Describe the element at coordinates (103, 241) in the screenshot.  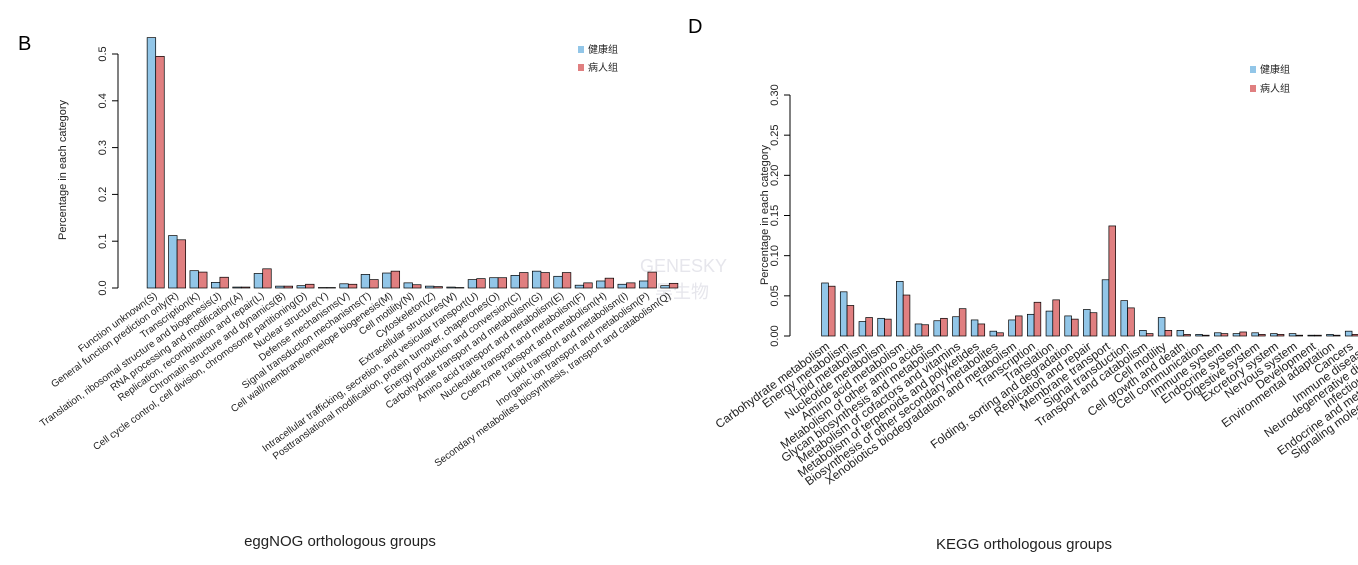
I see `y-tick-label: 0.1` at that location.